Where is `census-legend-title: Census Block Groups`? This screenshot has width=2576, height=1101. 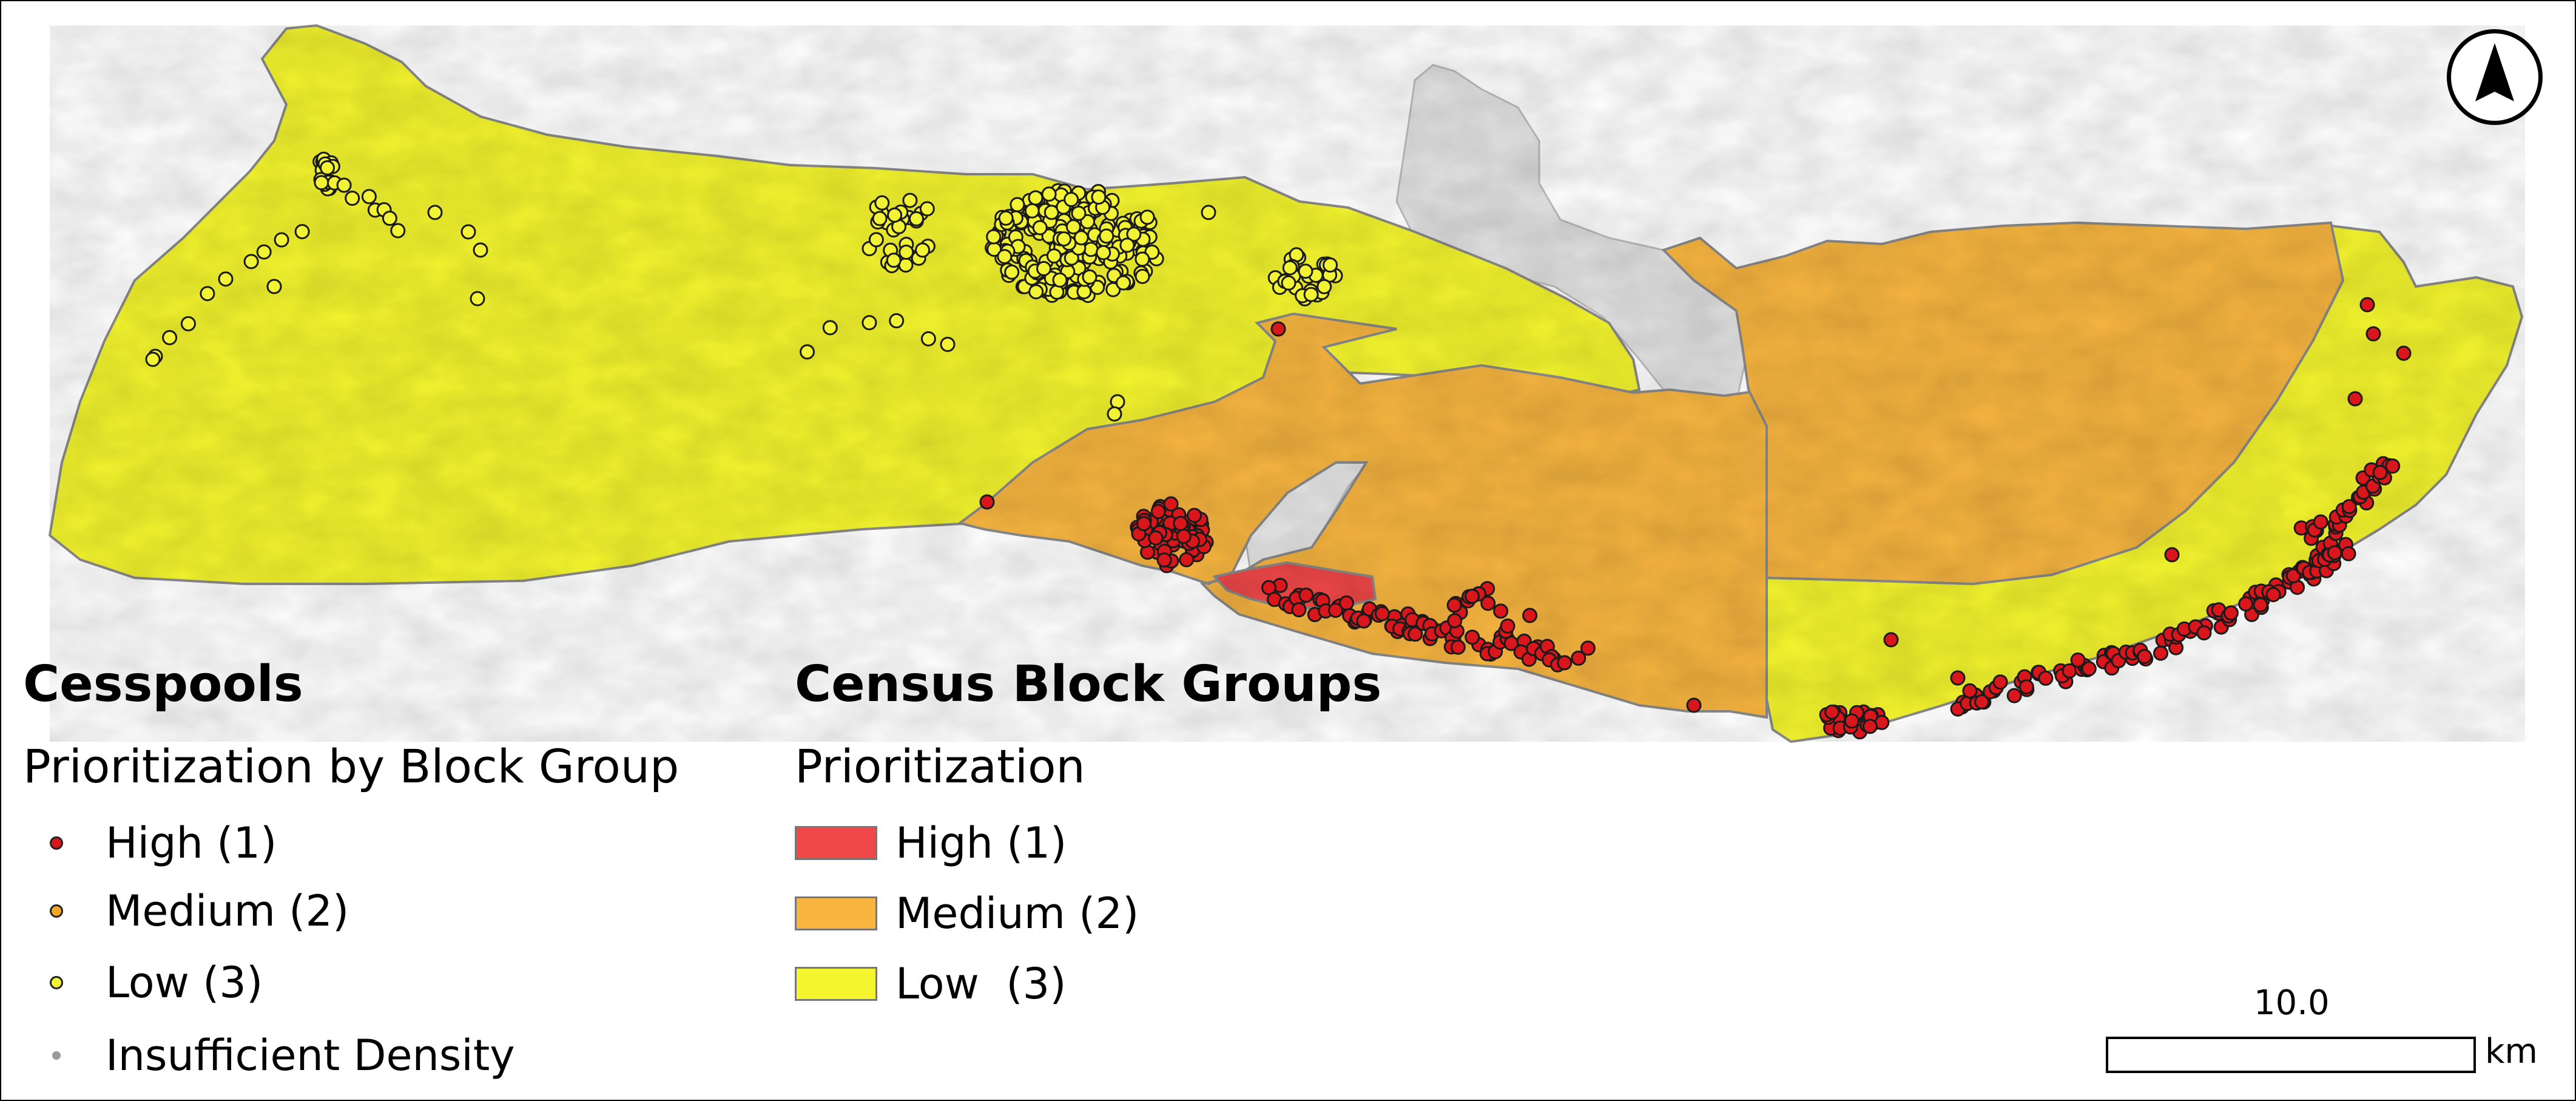 census-legend-title: Census Block Groups is located at coordinates (1088, 684).